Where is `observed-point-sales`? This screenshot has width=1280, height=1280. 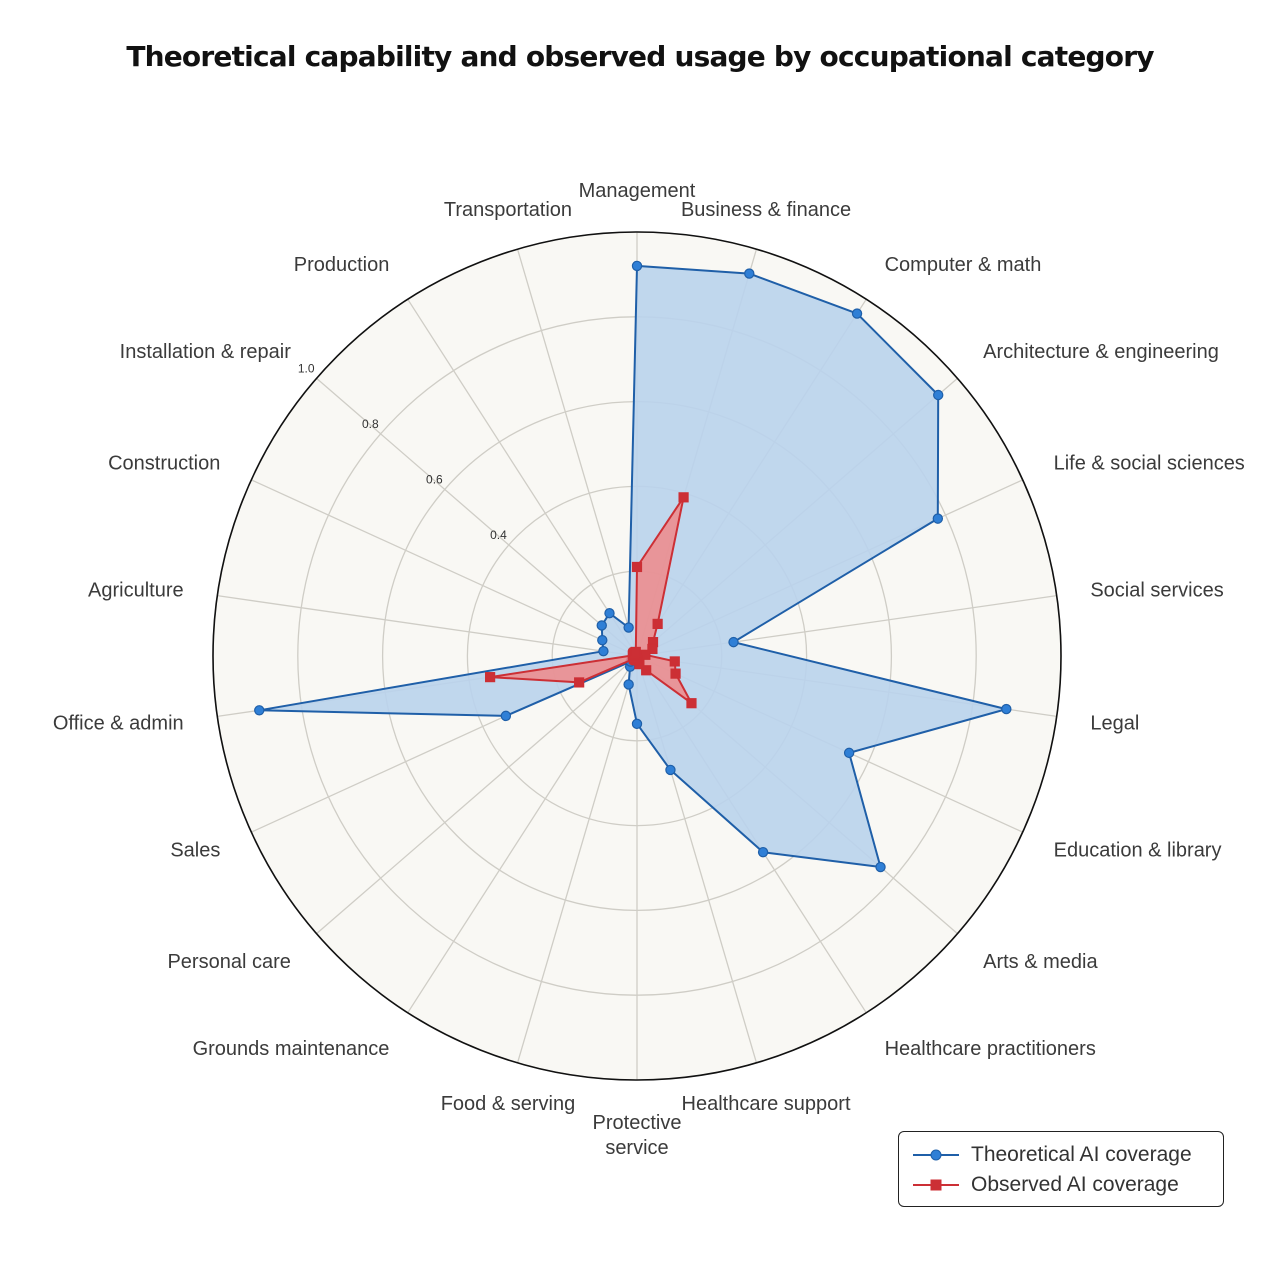
observed-point-sales is located at coordinates (579, 682).